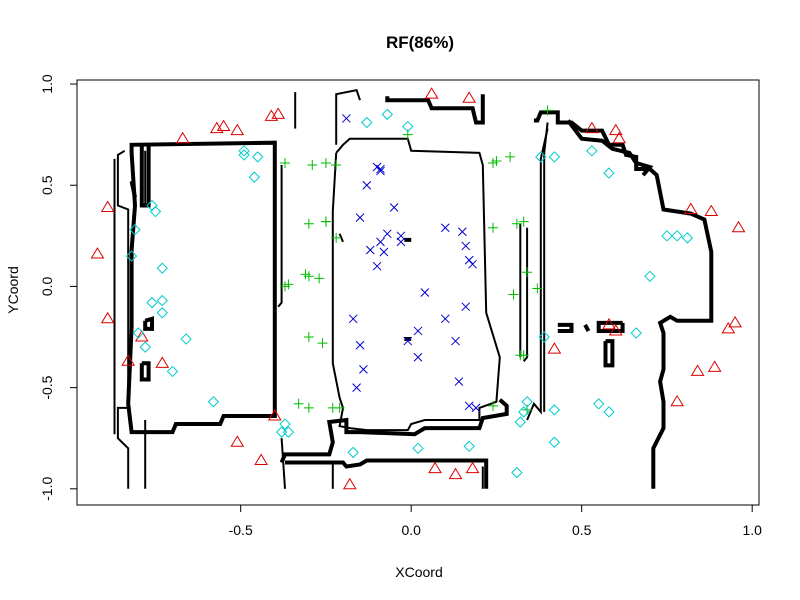  Describe the element at coordinates (47, 84) in the screenshot. I see `y-tick-label: 1.0` at that location.